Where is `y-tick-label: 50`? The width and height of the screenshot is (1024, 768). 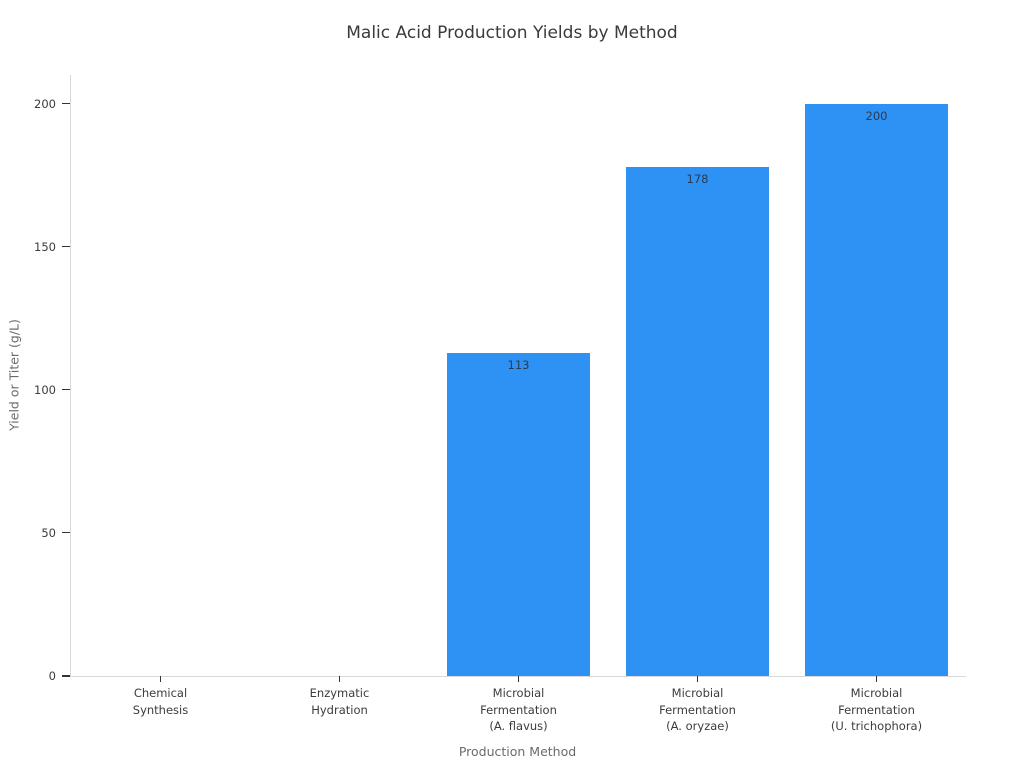 y-tick-label: 50 is located at coordinates (48, 532).